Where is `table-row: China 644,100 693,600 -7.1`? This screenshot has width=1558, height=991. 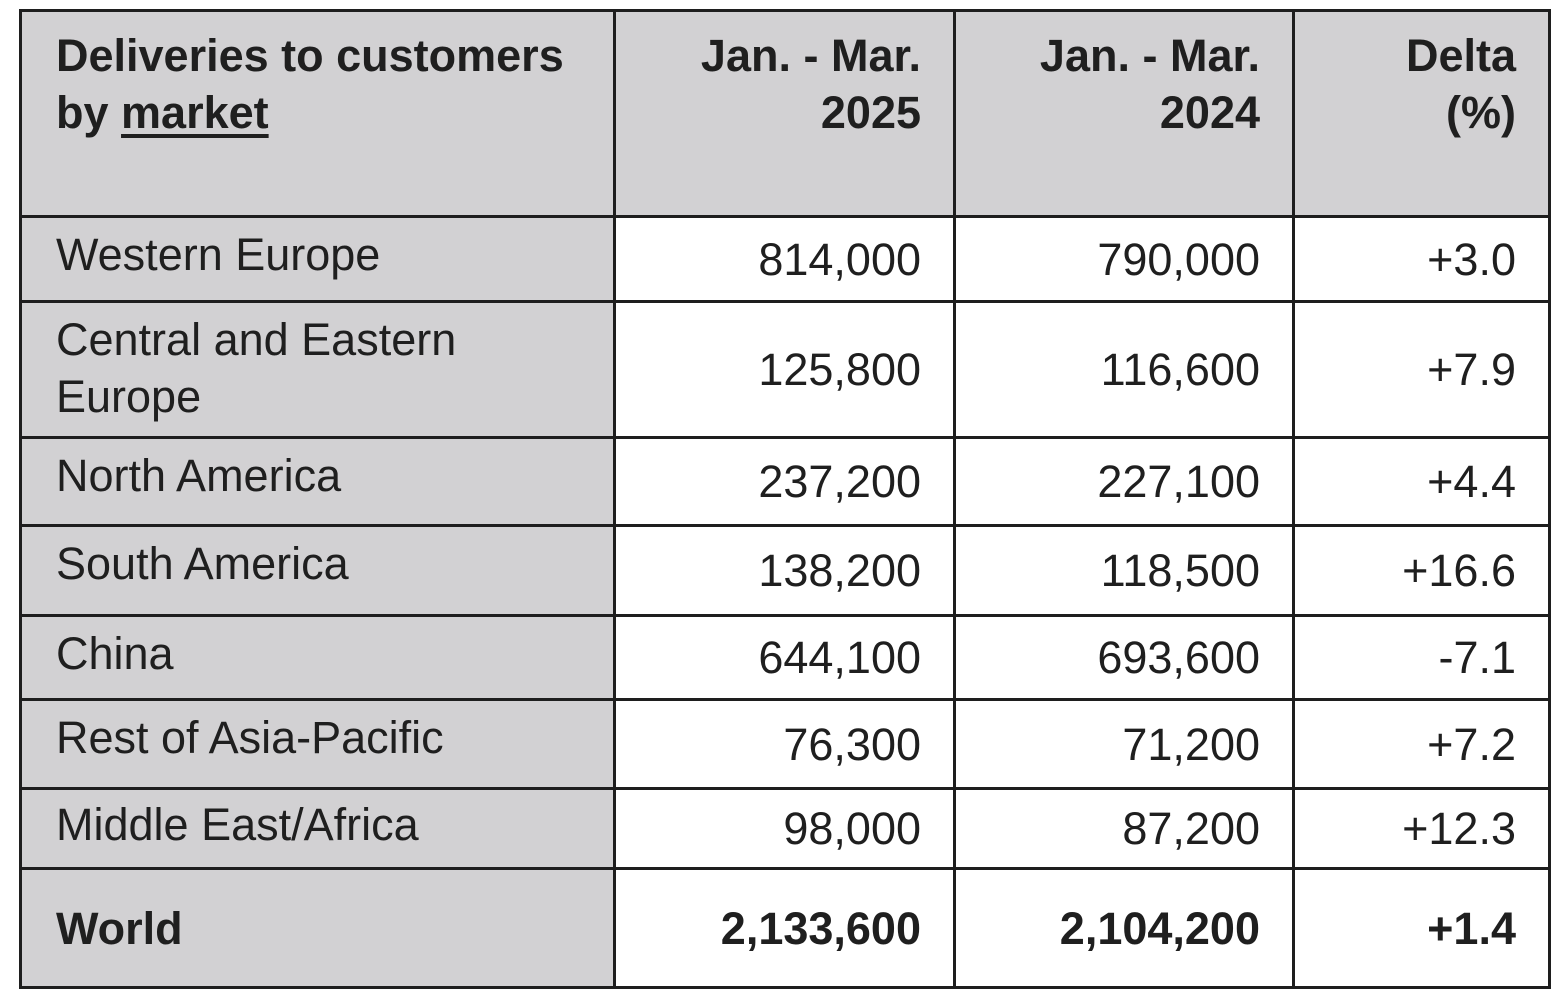 table-row: China 644,100 693,600 -7.1 is located at coordinates (785, 657).